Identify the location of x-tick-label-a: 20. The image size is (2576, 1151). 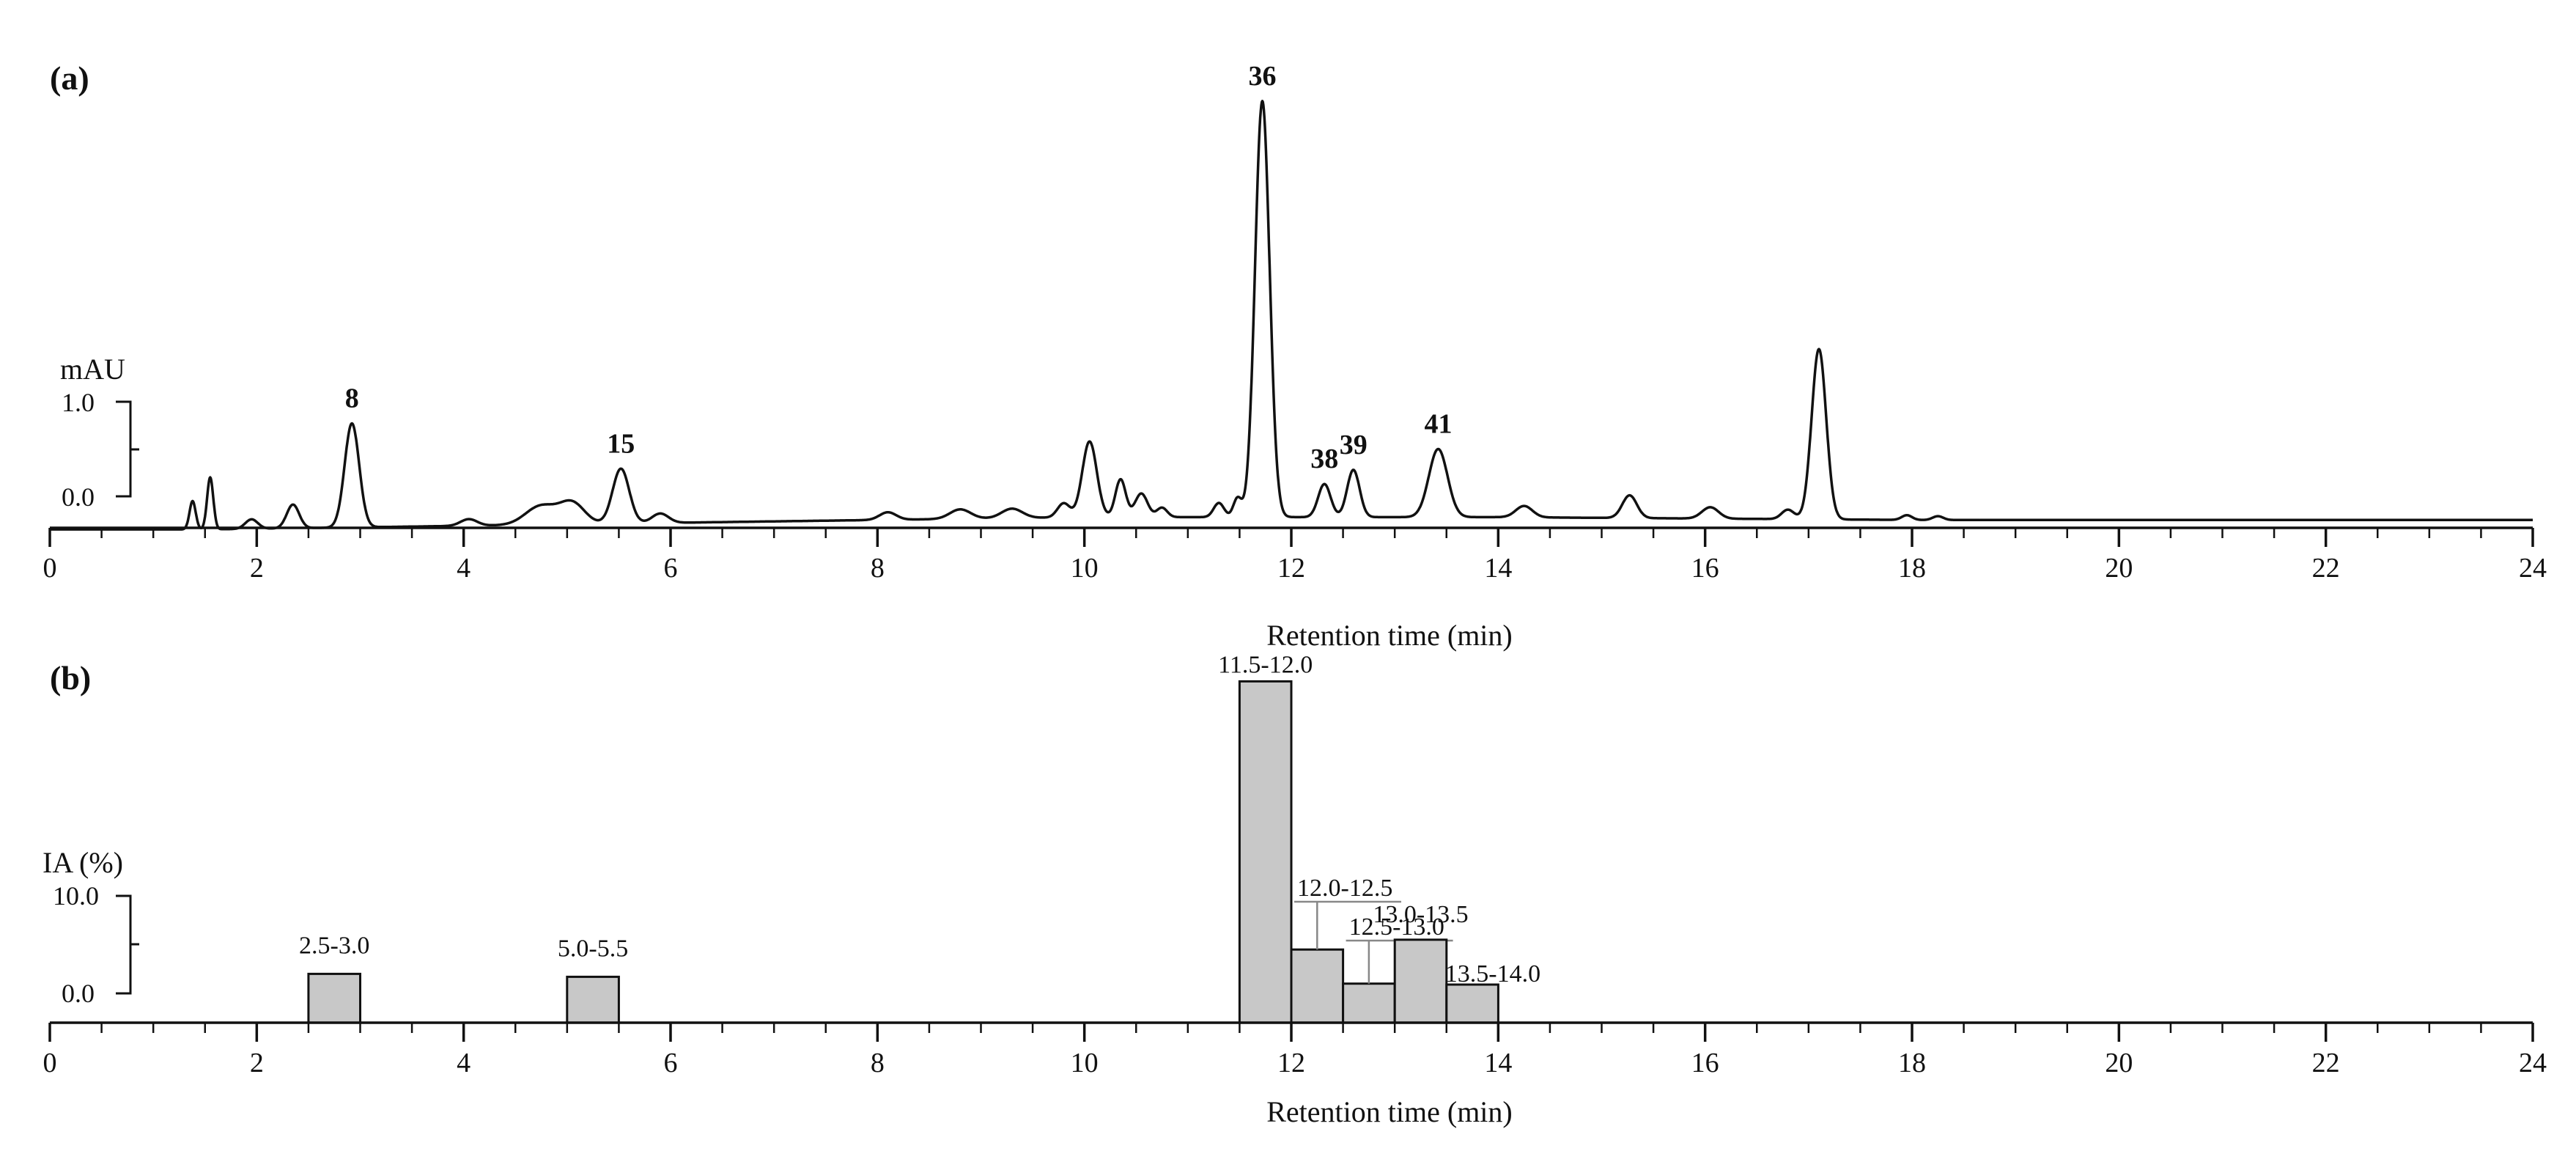
(2119, 568).